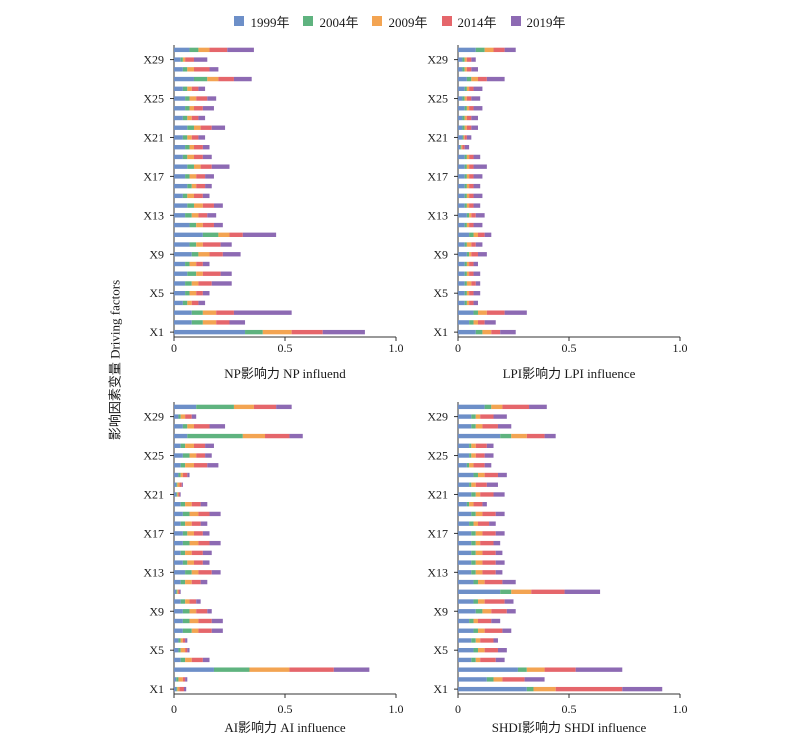 The width and height of the screenshot is (800, 752). Describe the element at coordinates (471, 88) in the screenshot. I see `bar-x26-2014` at that location.